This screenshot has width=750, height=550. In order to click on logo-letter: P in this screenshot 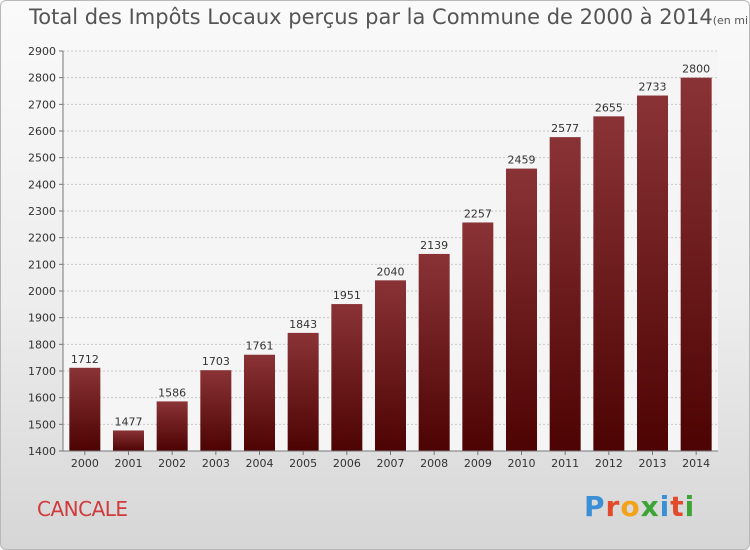, I will do `click(595, 506)`.